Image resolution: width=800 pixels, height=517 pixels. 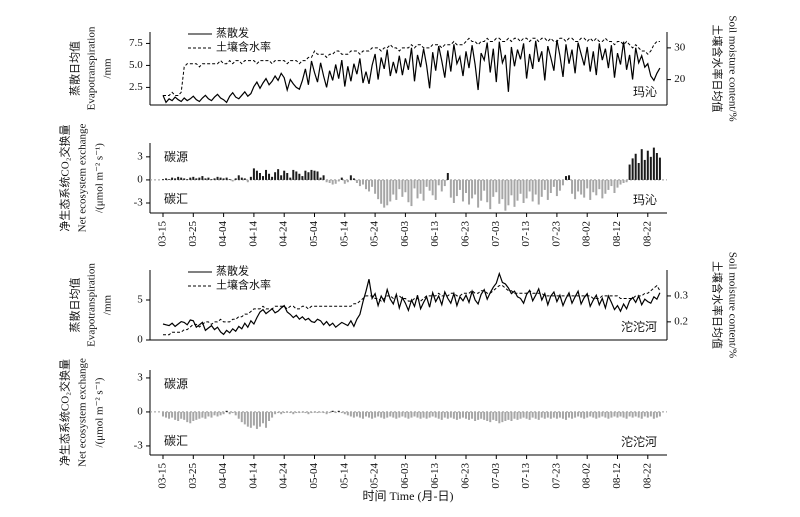 I want to click on site-label: 沱沱河, so click(x=639, y=326).